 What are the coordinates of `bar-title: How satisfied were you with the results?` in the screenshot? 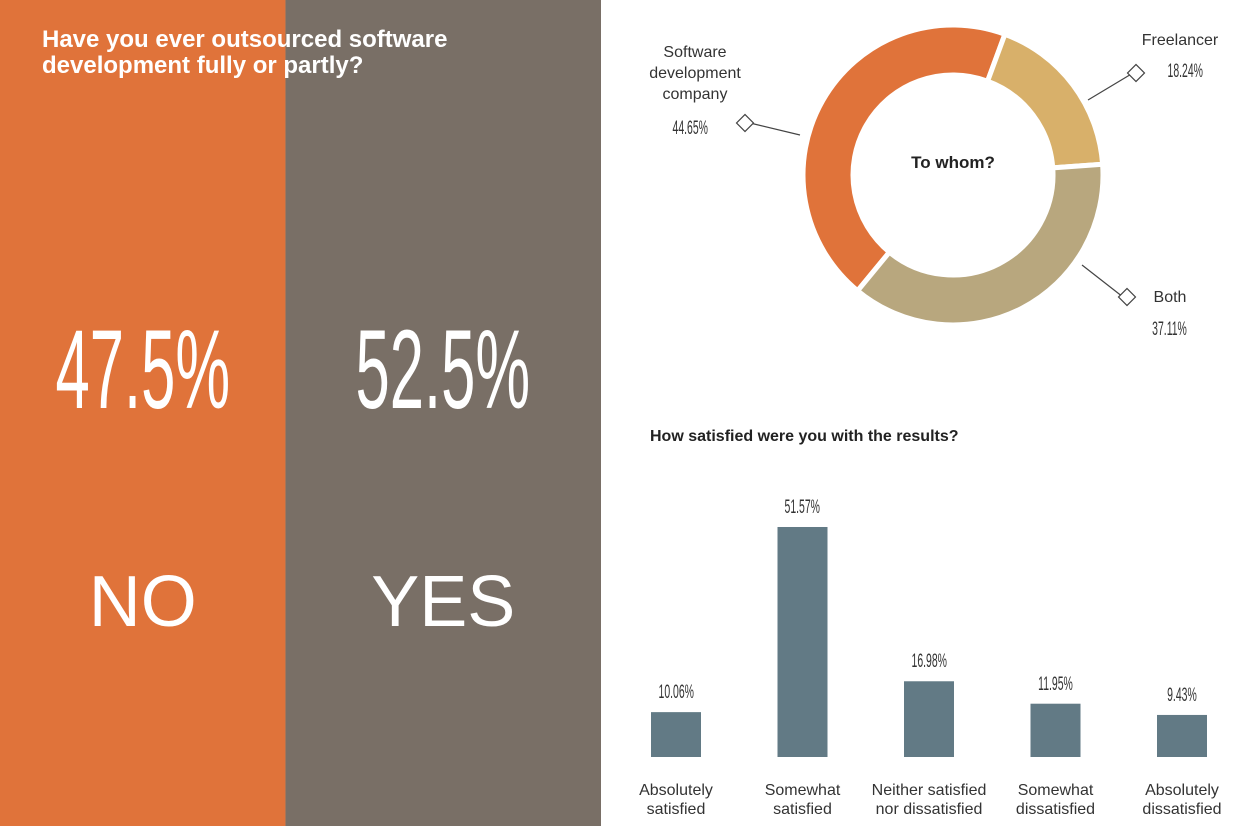 It's located at (804, 436).